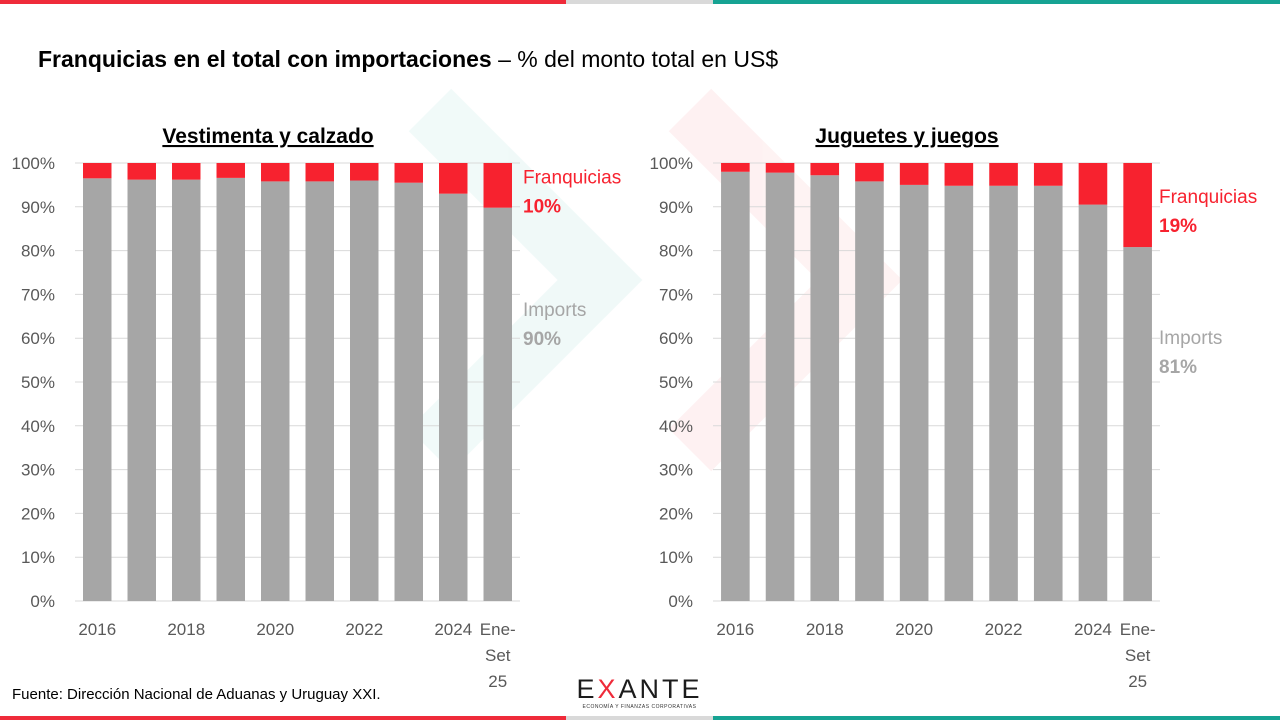 Image resolution: width=1280 pixels, height=720 pixels. I want to click on chart-title: Juguetes y juegos, so click(906, 136).